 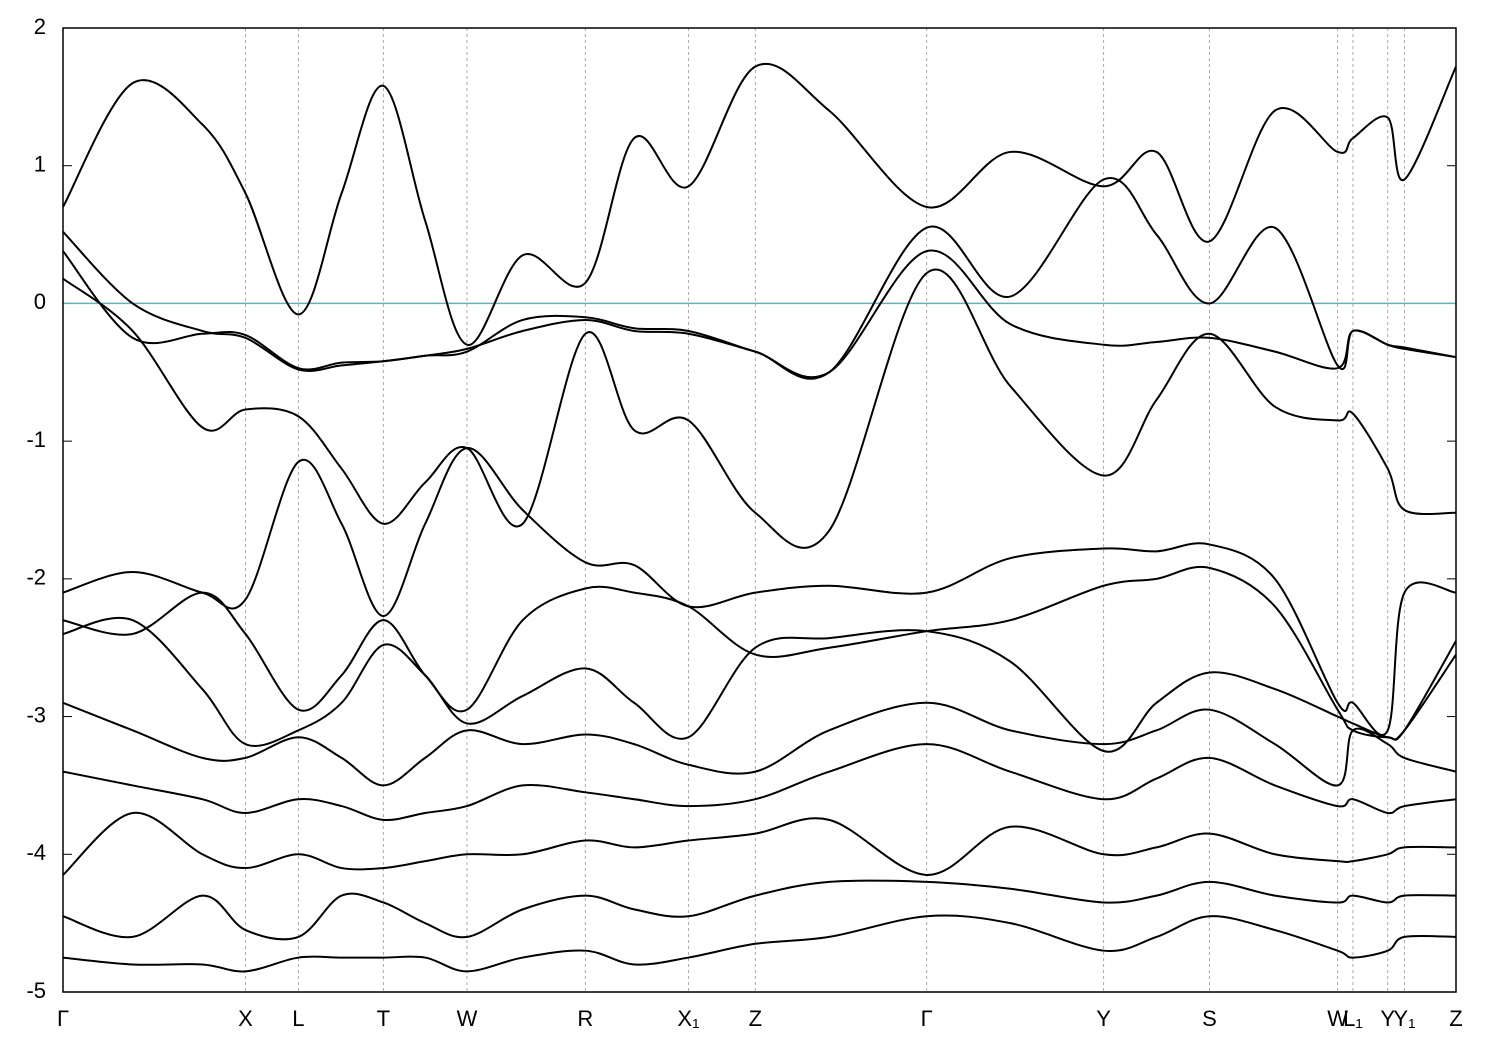 What do you see at coordinates (1353, 1018) in the screenshot?
I see `x-tick-label: L₁` at bounding box center [1353, 1018].